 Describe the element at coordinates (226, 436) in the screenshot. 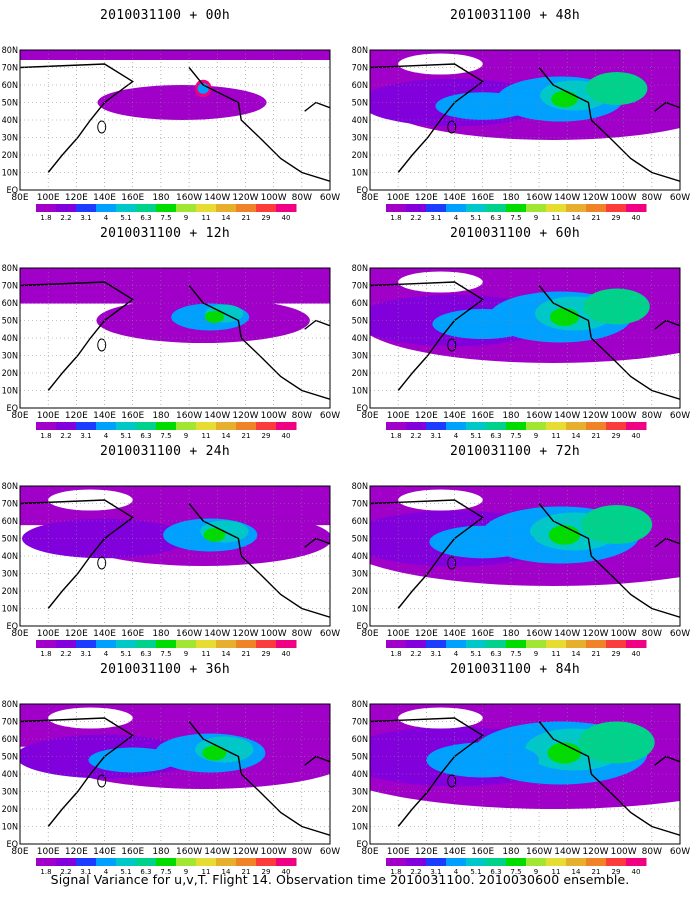

I see `colorbar-label: 14` at that location.